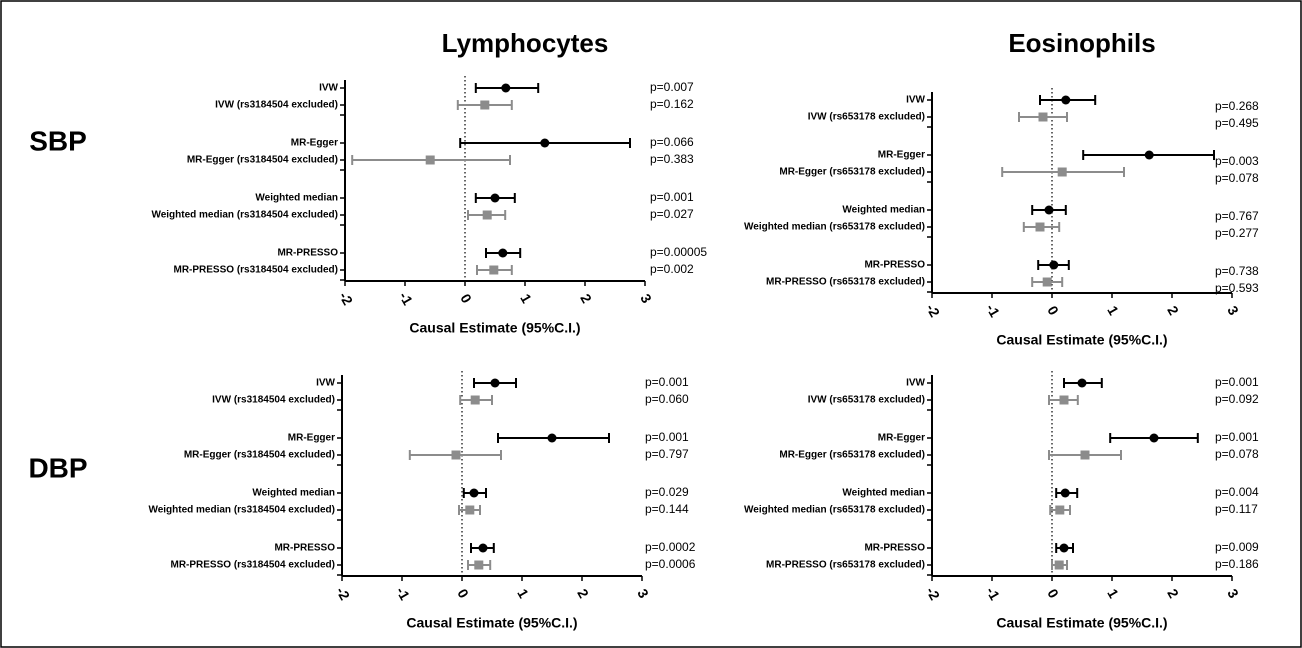 This screenshot has width=1302, height=648. Describe the element at coordinates (1237, 123) in the screenshot. I see `p-value: p=0.495` at that location.